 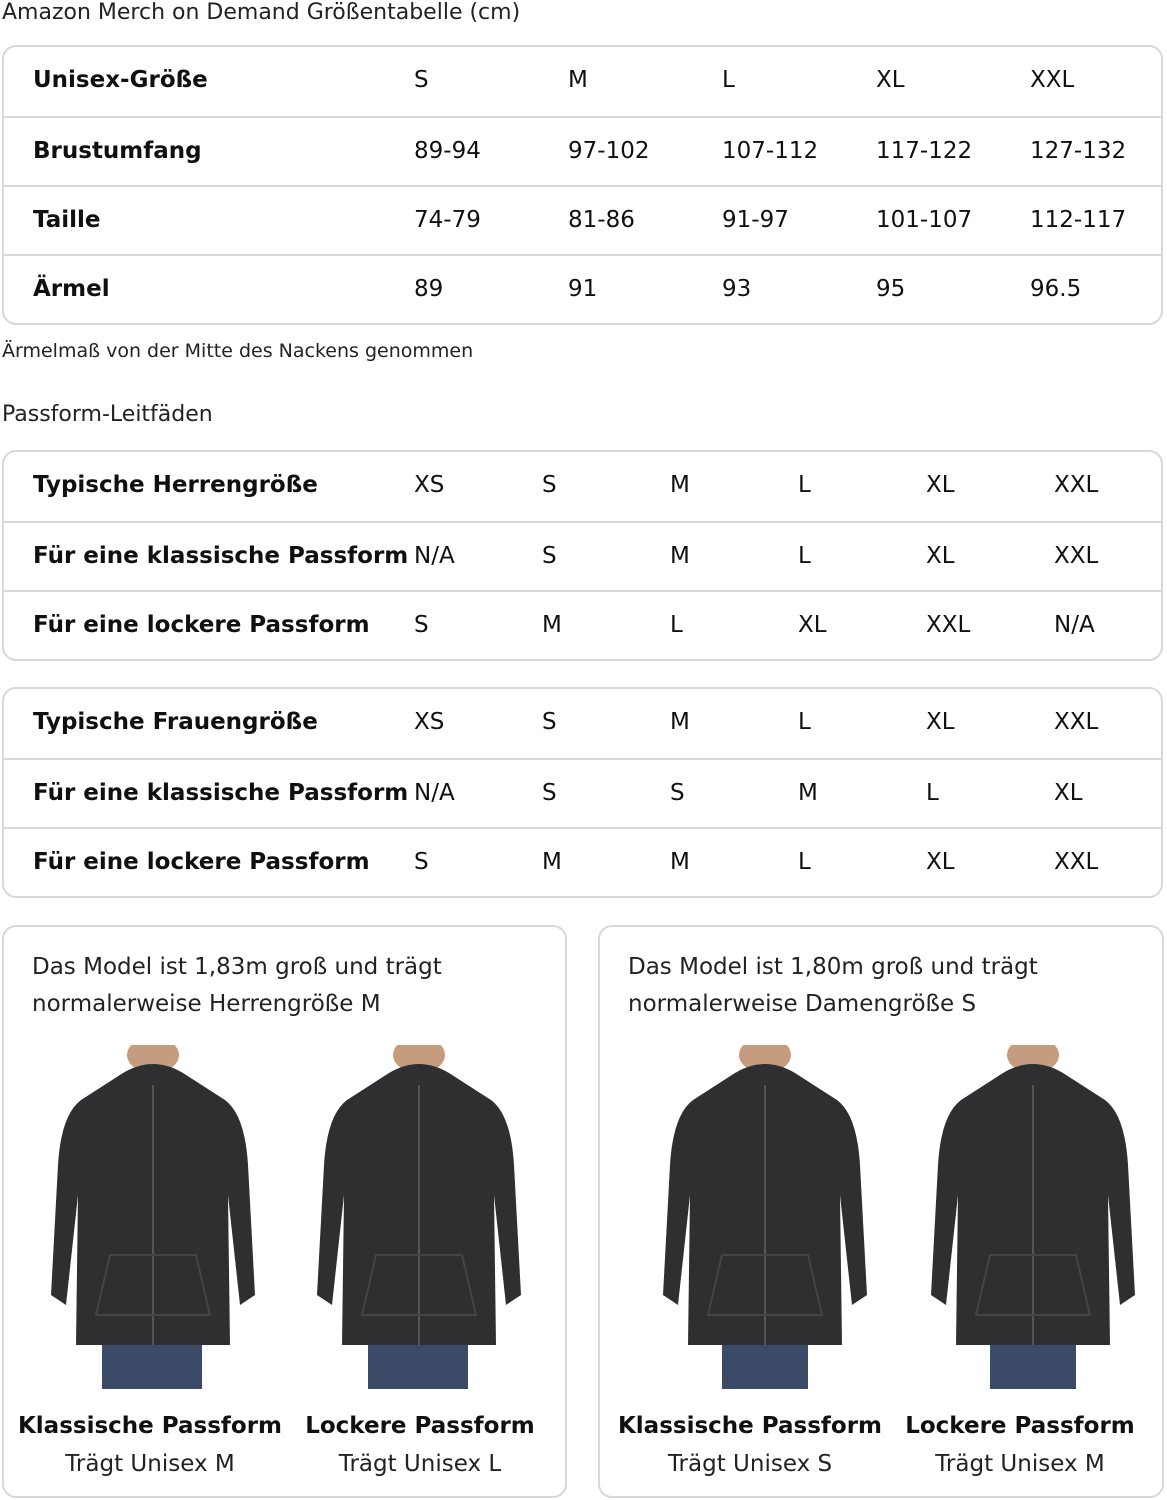 What do you see at coordinates (924, 151) in the screenshot?
I see `table-cell: 117-122` at bounding box center [924, 151].